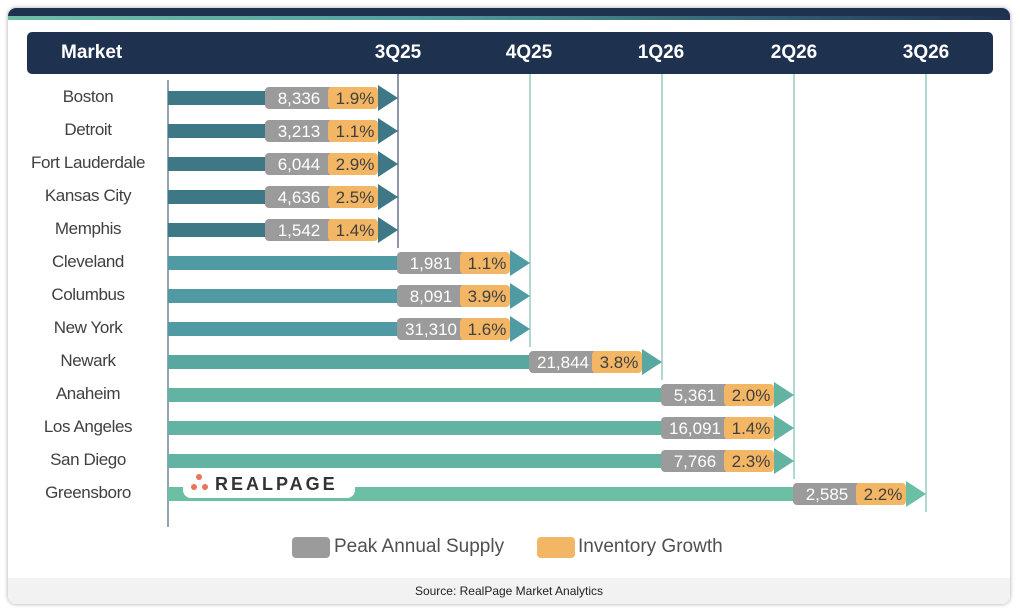 The image size is (1020, 616). What do you see at coordinates (509, 18) in the screenshot?
I see `top-gradient-stripe` at bounding box center [509, 18].